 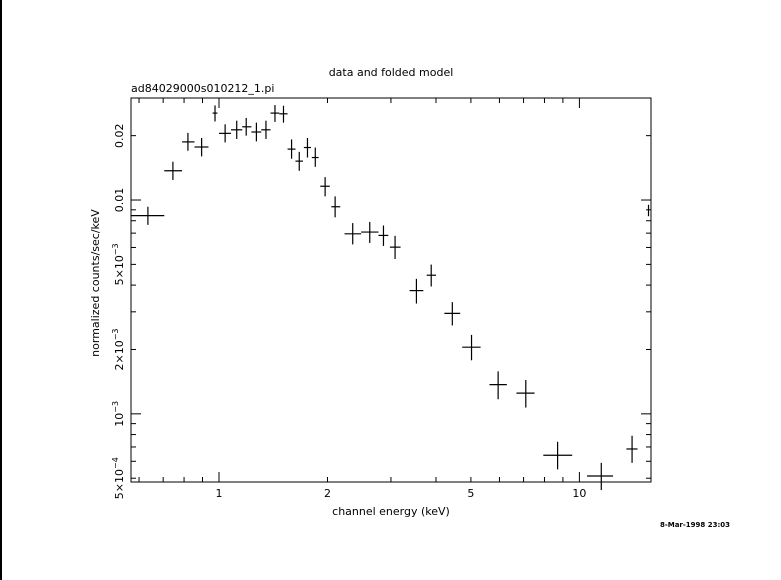 What do you see at coordinates (1, 290) in the screenshot?
I see `window-left-edge` at bounding box center [1, 290].